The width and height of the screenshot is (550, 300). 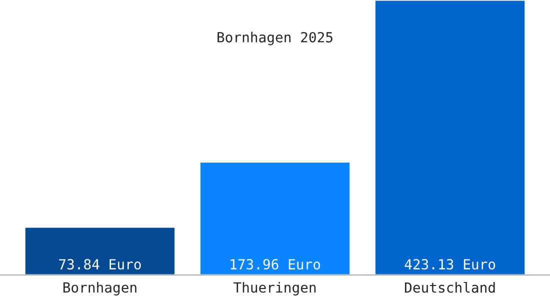 I want to click on text: Bornhagen 2025, so click(x=275, y=39).